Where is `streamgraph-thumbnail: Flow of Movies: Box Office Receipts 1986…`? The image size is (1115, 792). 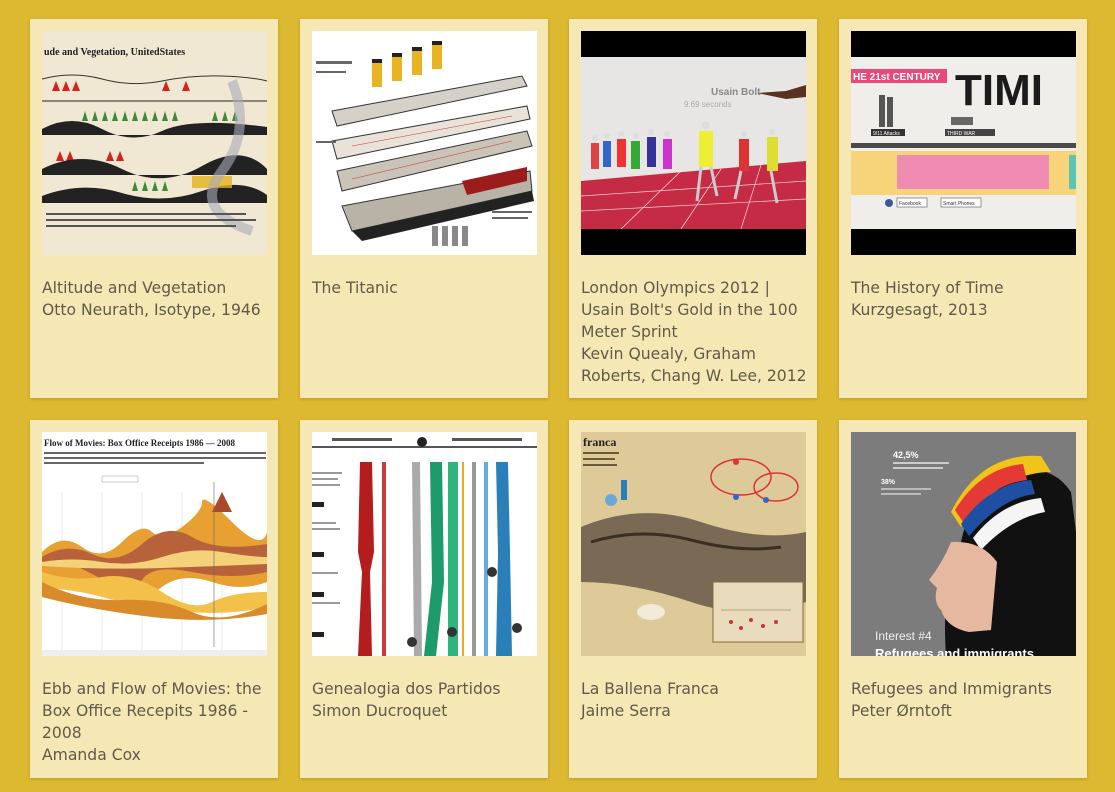 streamgraph-thumbnail: Flow of Movies: Box Office Receipts 1986… is located at coordinates (154, 544).